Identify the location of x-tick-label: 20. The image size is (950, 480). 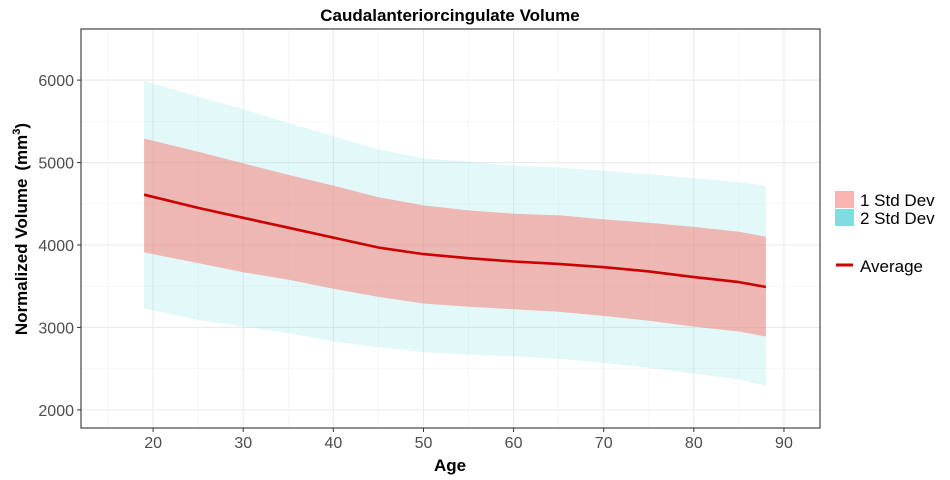
(153, 443).